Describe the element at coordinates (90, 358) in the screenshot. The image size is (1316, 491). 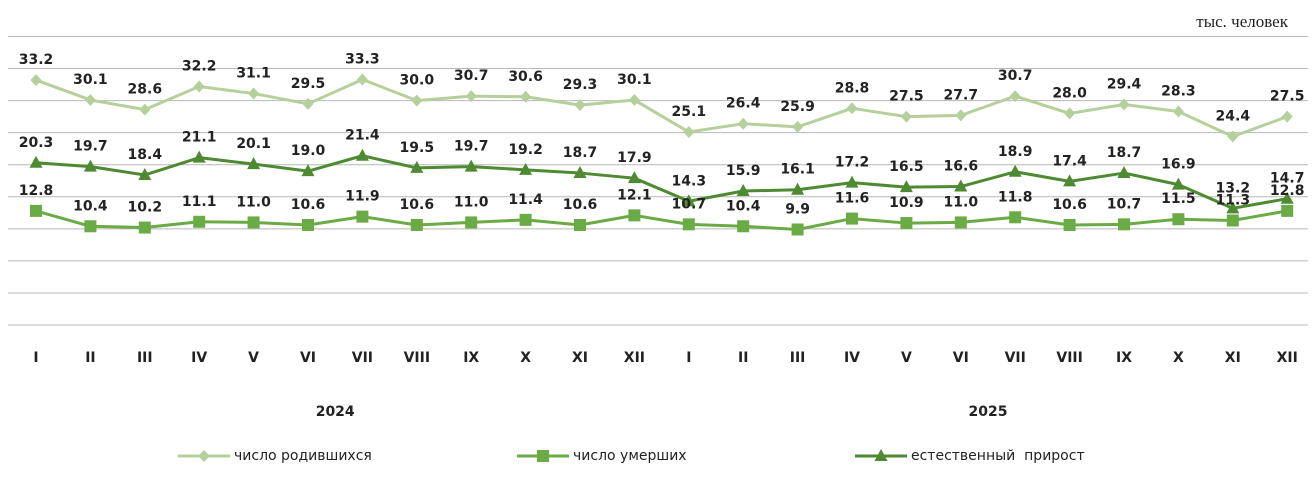
I see `x-tick-label: II` at that location.